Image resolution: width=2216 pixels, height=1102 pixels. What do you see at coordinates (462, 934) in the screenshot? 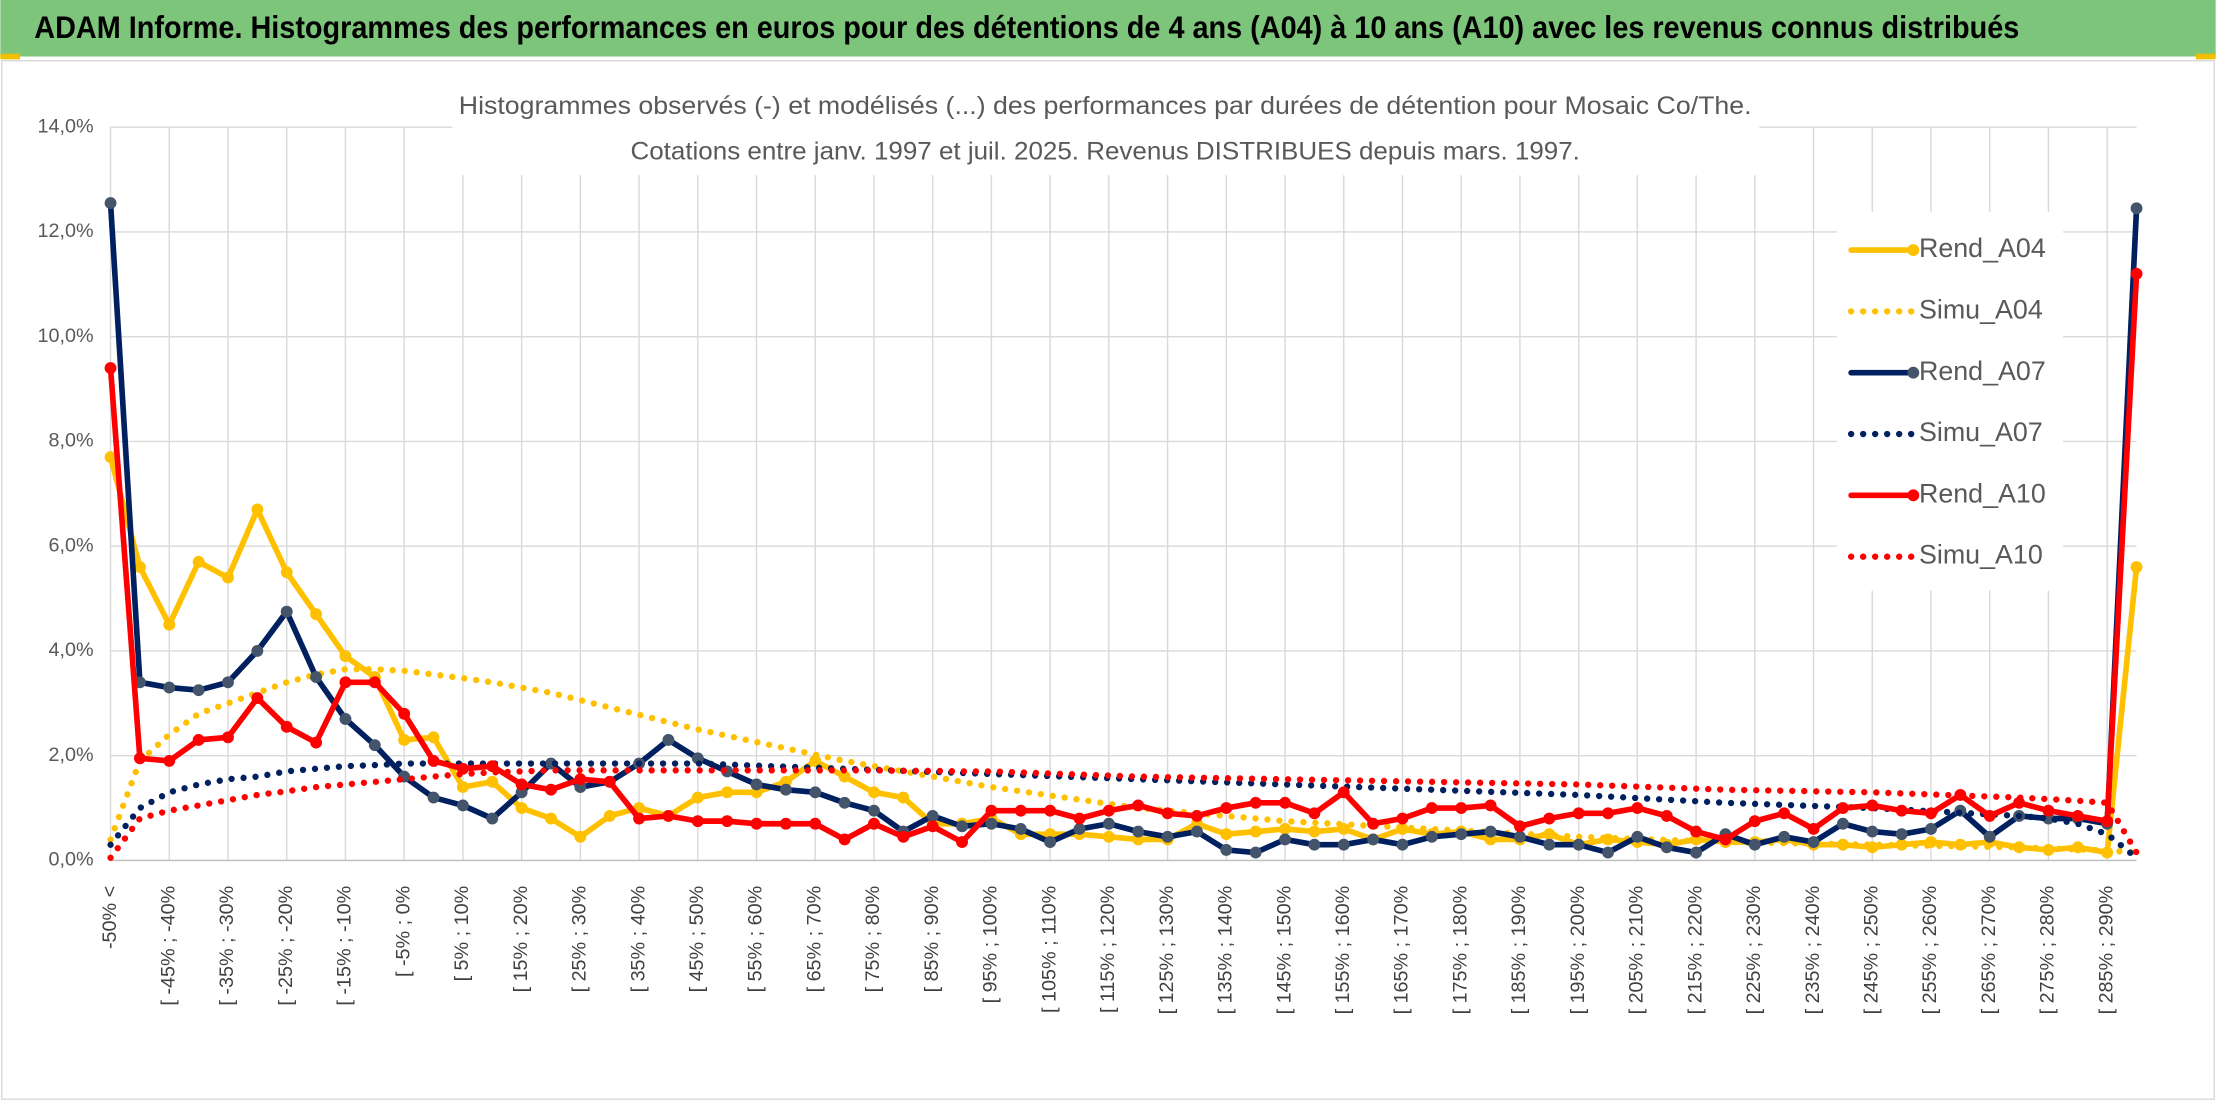
I see `x-tick-label: [ 5% ; 10%` at bounding box center [462, 934].